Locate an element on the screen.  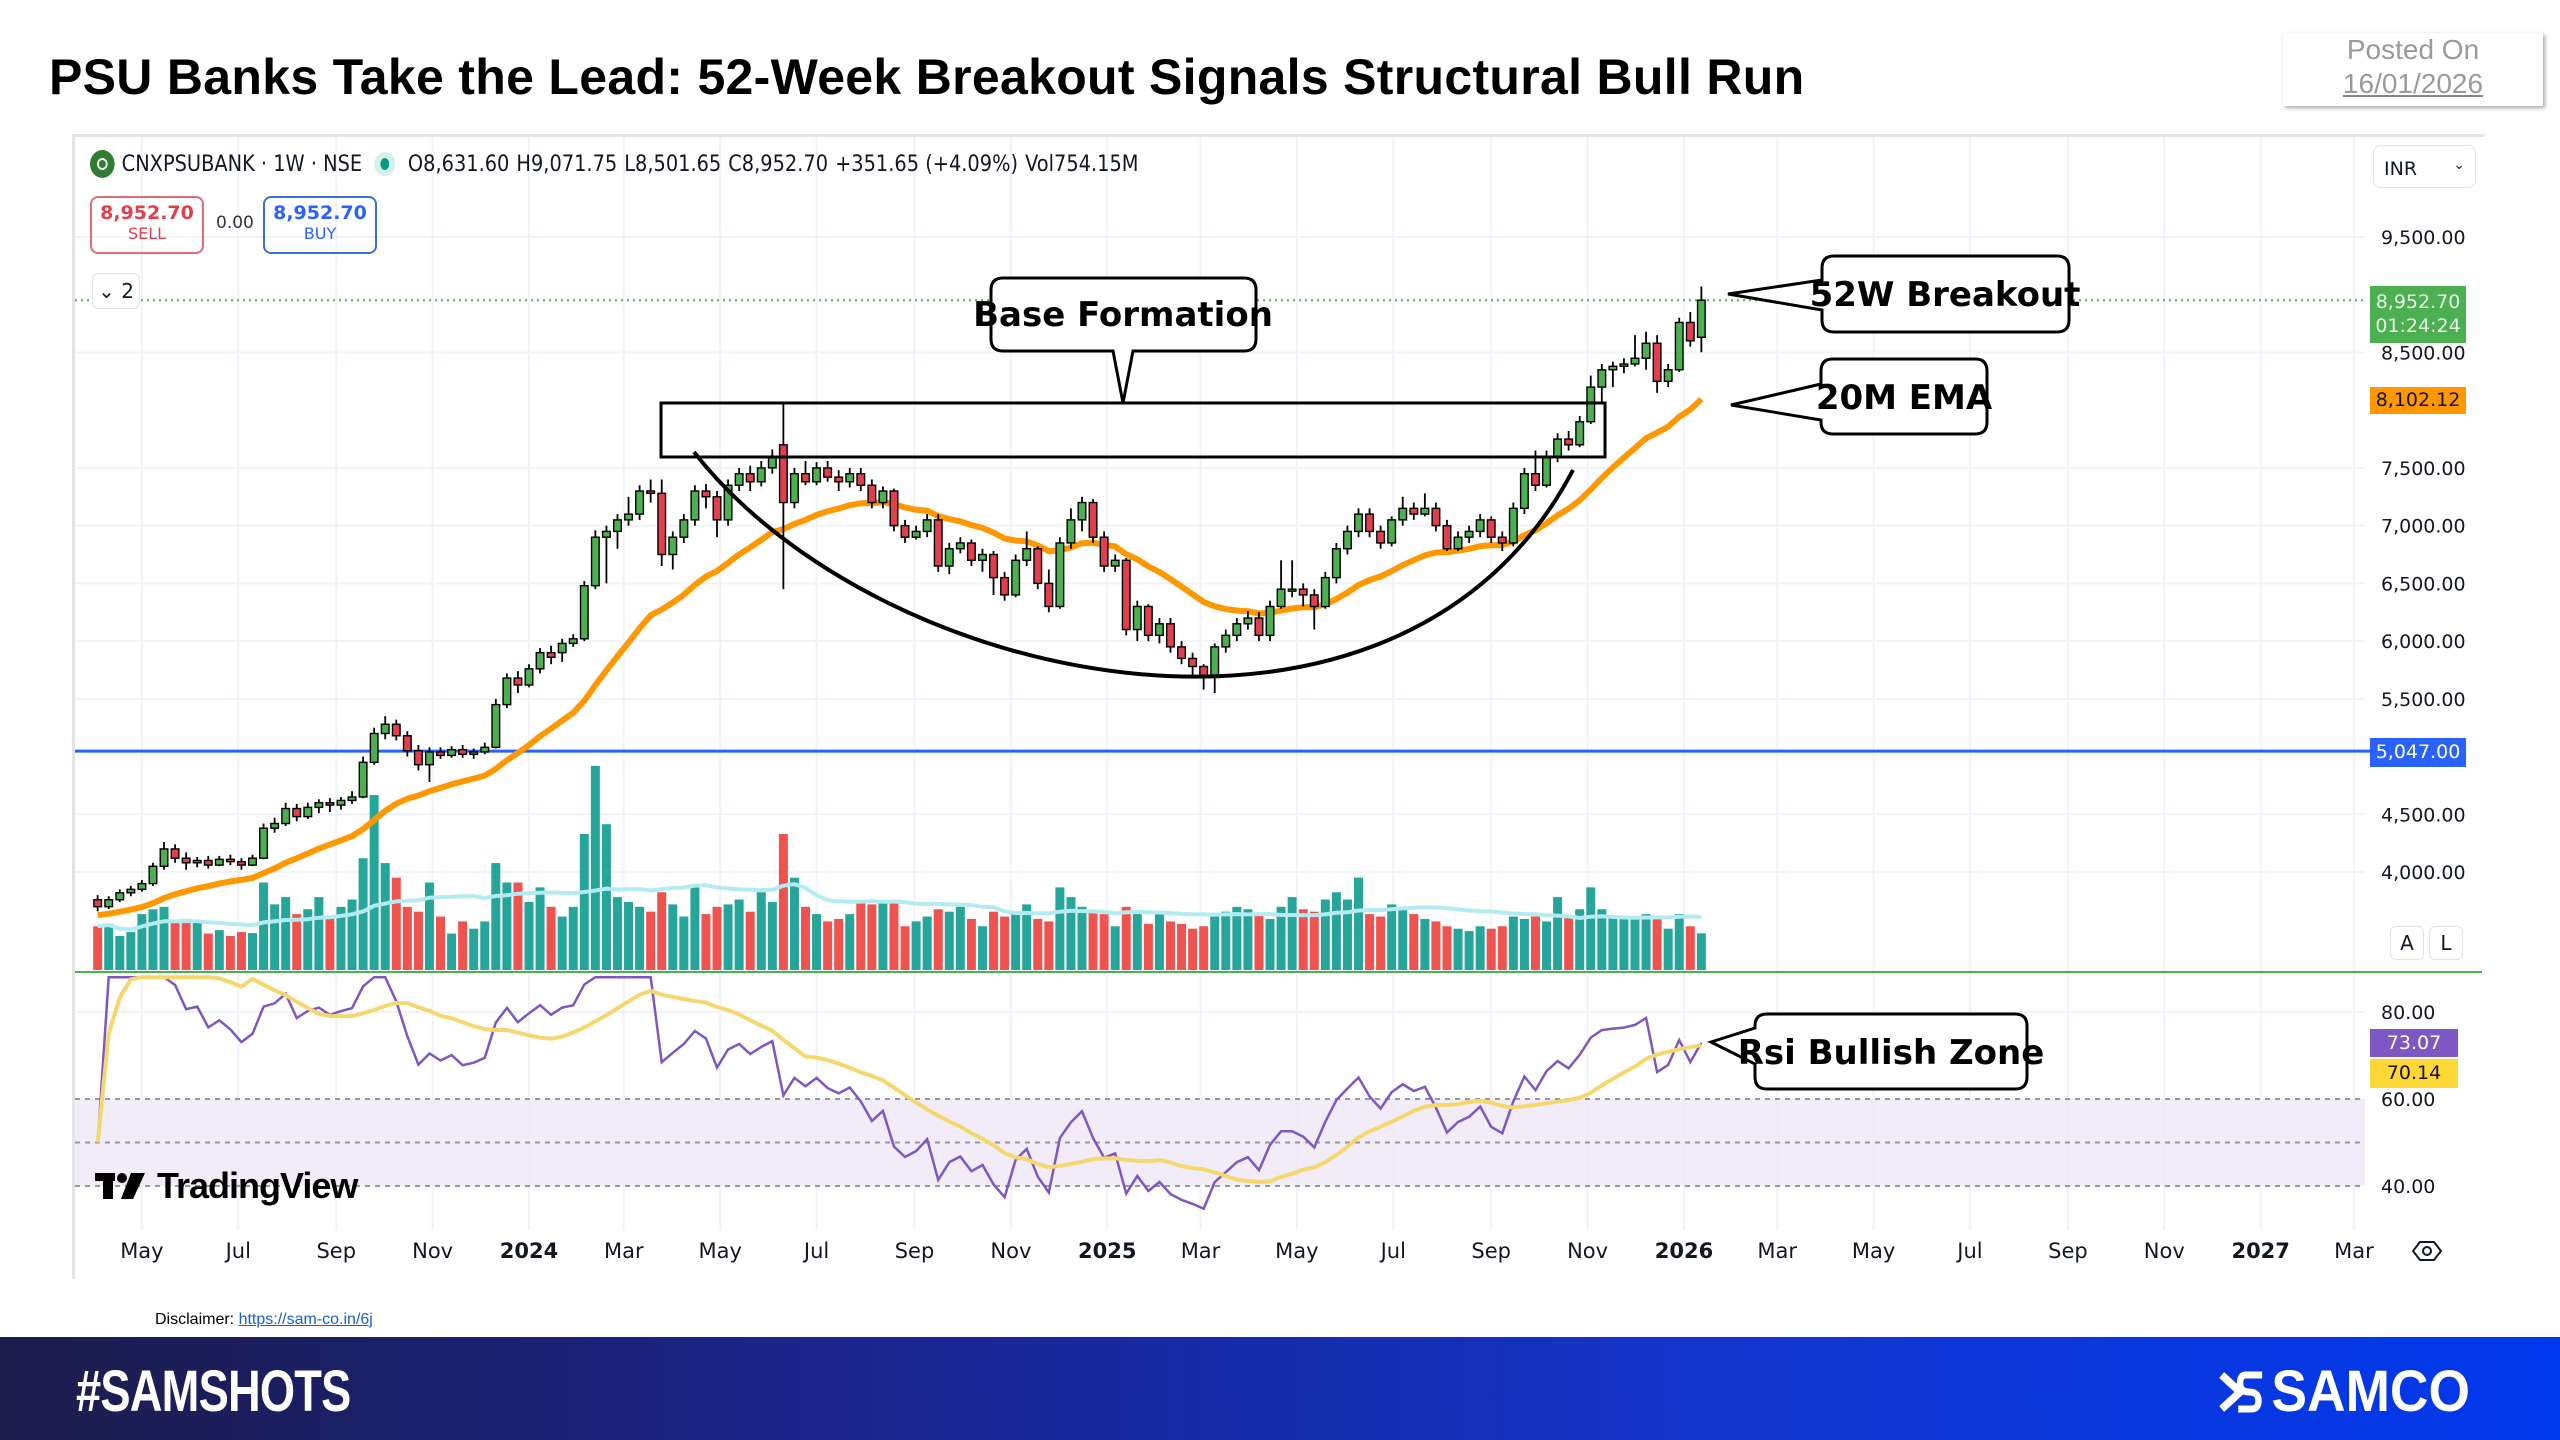
sell-button: 8,952.70 SELL is located at coordinates (147, 225).